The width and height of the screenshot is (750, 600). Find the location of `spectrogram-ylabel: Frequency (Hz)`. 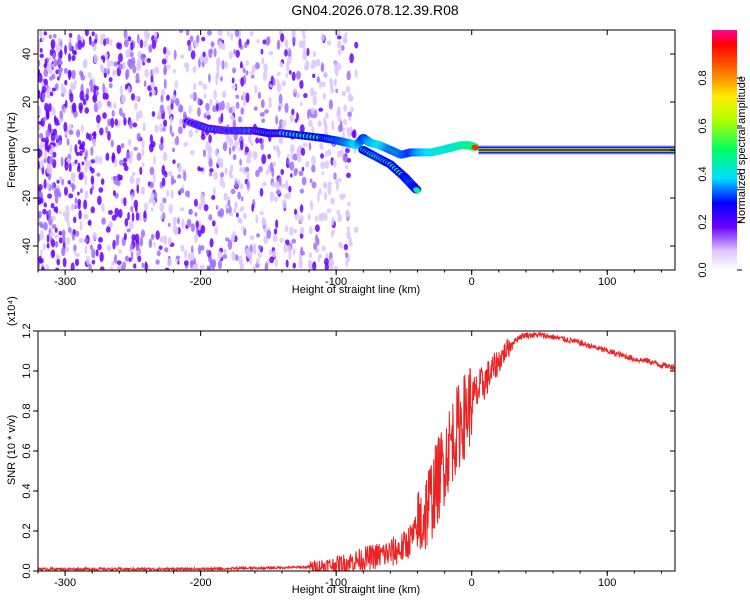

spectrogram-ylabel: Frequency (Hz) is located at coordinates (12, 150).